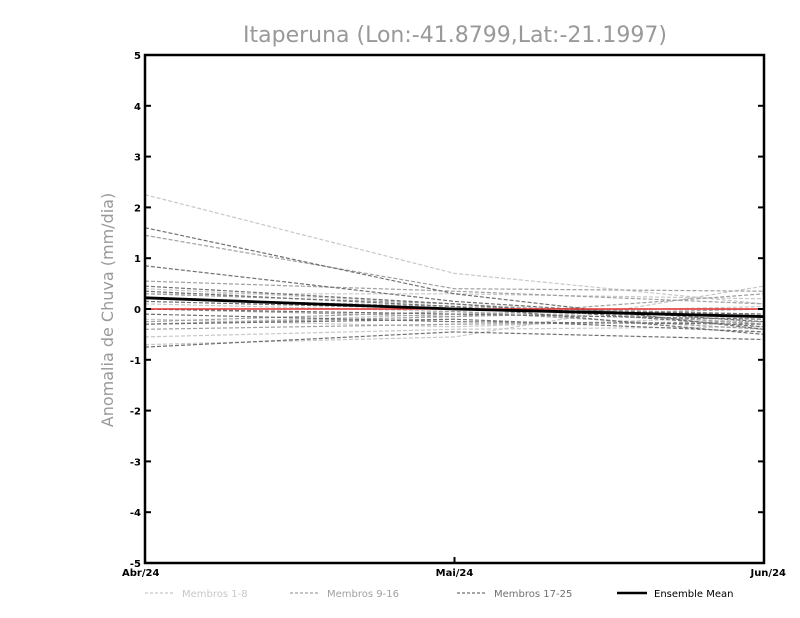 This screenshot has width=800, height=618. What do you see at coordinates (135, 462) in the screenshot?
I see `y-tick-label: -3` at bounding box center [135, 462].